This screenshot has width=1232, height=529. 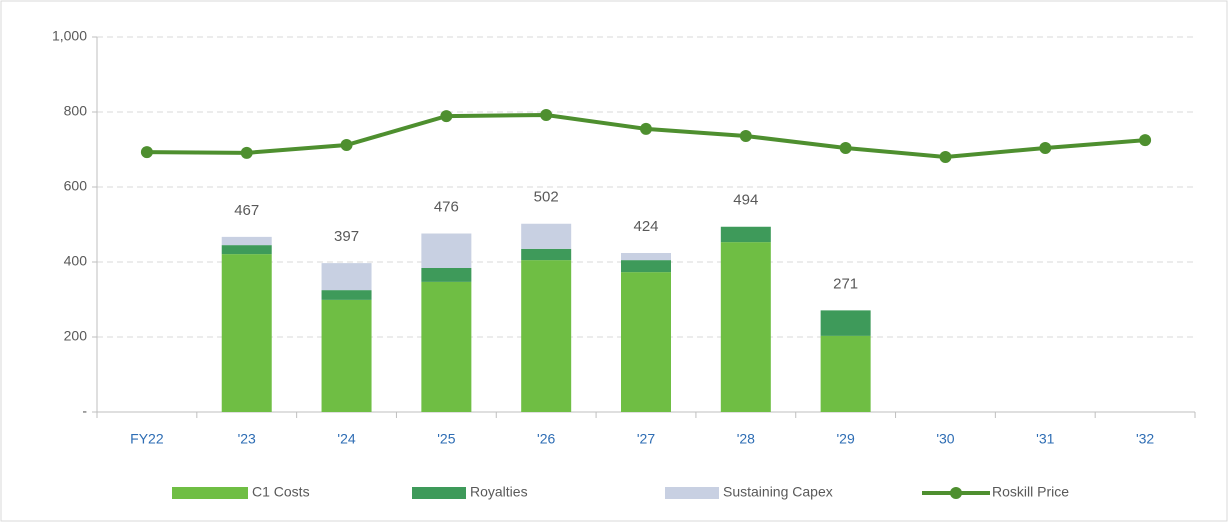 What do you see at coordinates (846, 439) in the screenshot?
I see `x-tick-label: '29` at bounding box center [846, 439].